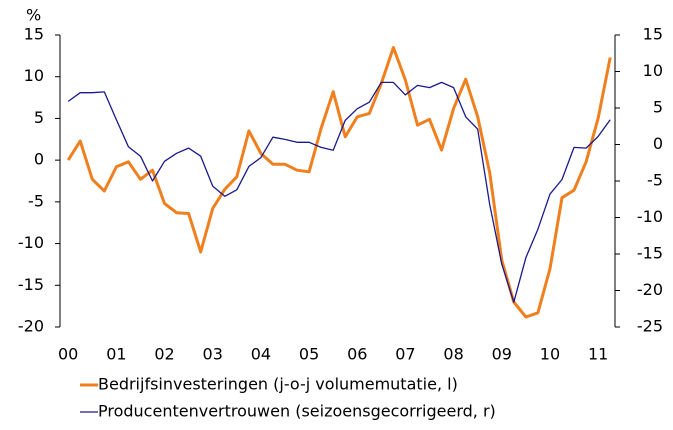 This screenshot has height=430, width=673. What do you see at coordinates (213, 354) in the screenshot?
I see `x-tick-label: 03` at bounding box center [213, 354].